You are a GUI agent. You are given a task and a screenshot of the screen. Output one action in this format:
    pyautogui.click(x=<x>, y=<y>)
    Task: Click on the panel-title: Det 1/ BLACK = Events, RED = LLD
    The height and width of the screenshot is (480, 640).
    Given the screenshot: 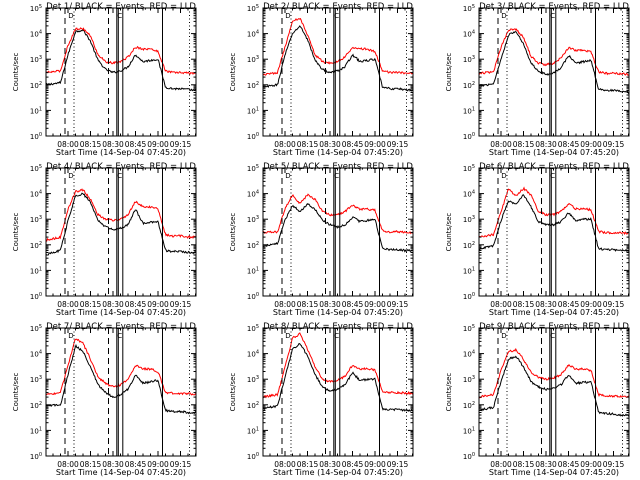 What is the action you would take?
    pyautogui.click(x=121, y=7)
    